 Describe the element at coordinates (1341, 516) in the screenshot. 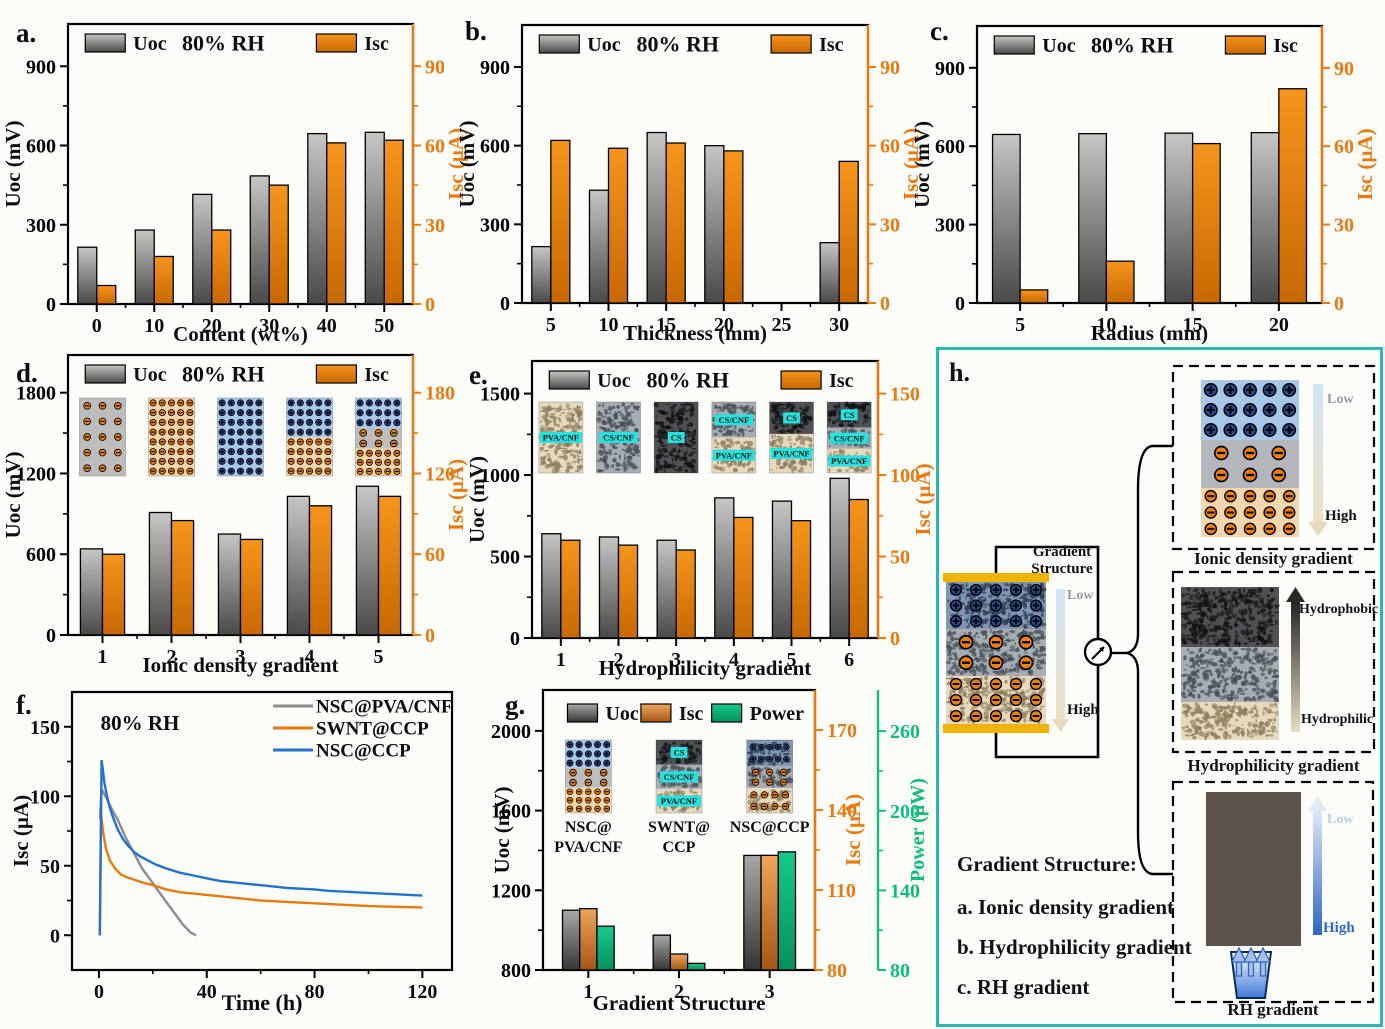

I see `ionic-high-label: High` at that location.